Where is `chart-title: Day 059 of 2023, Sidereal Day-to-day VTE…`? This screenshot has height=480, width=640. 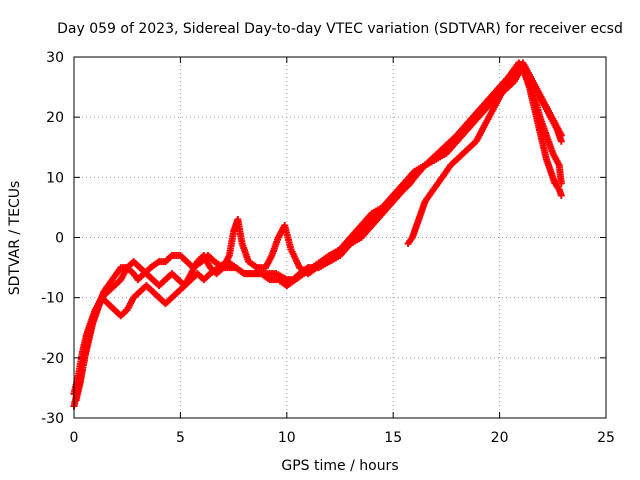 chart-title: Day 059 of 2023, Sidereal Day-to-day VTE… is located at coordinates (340, 29).